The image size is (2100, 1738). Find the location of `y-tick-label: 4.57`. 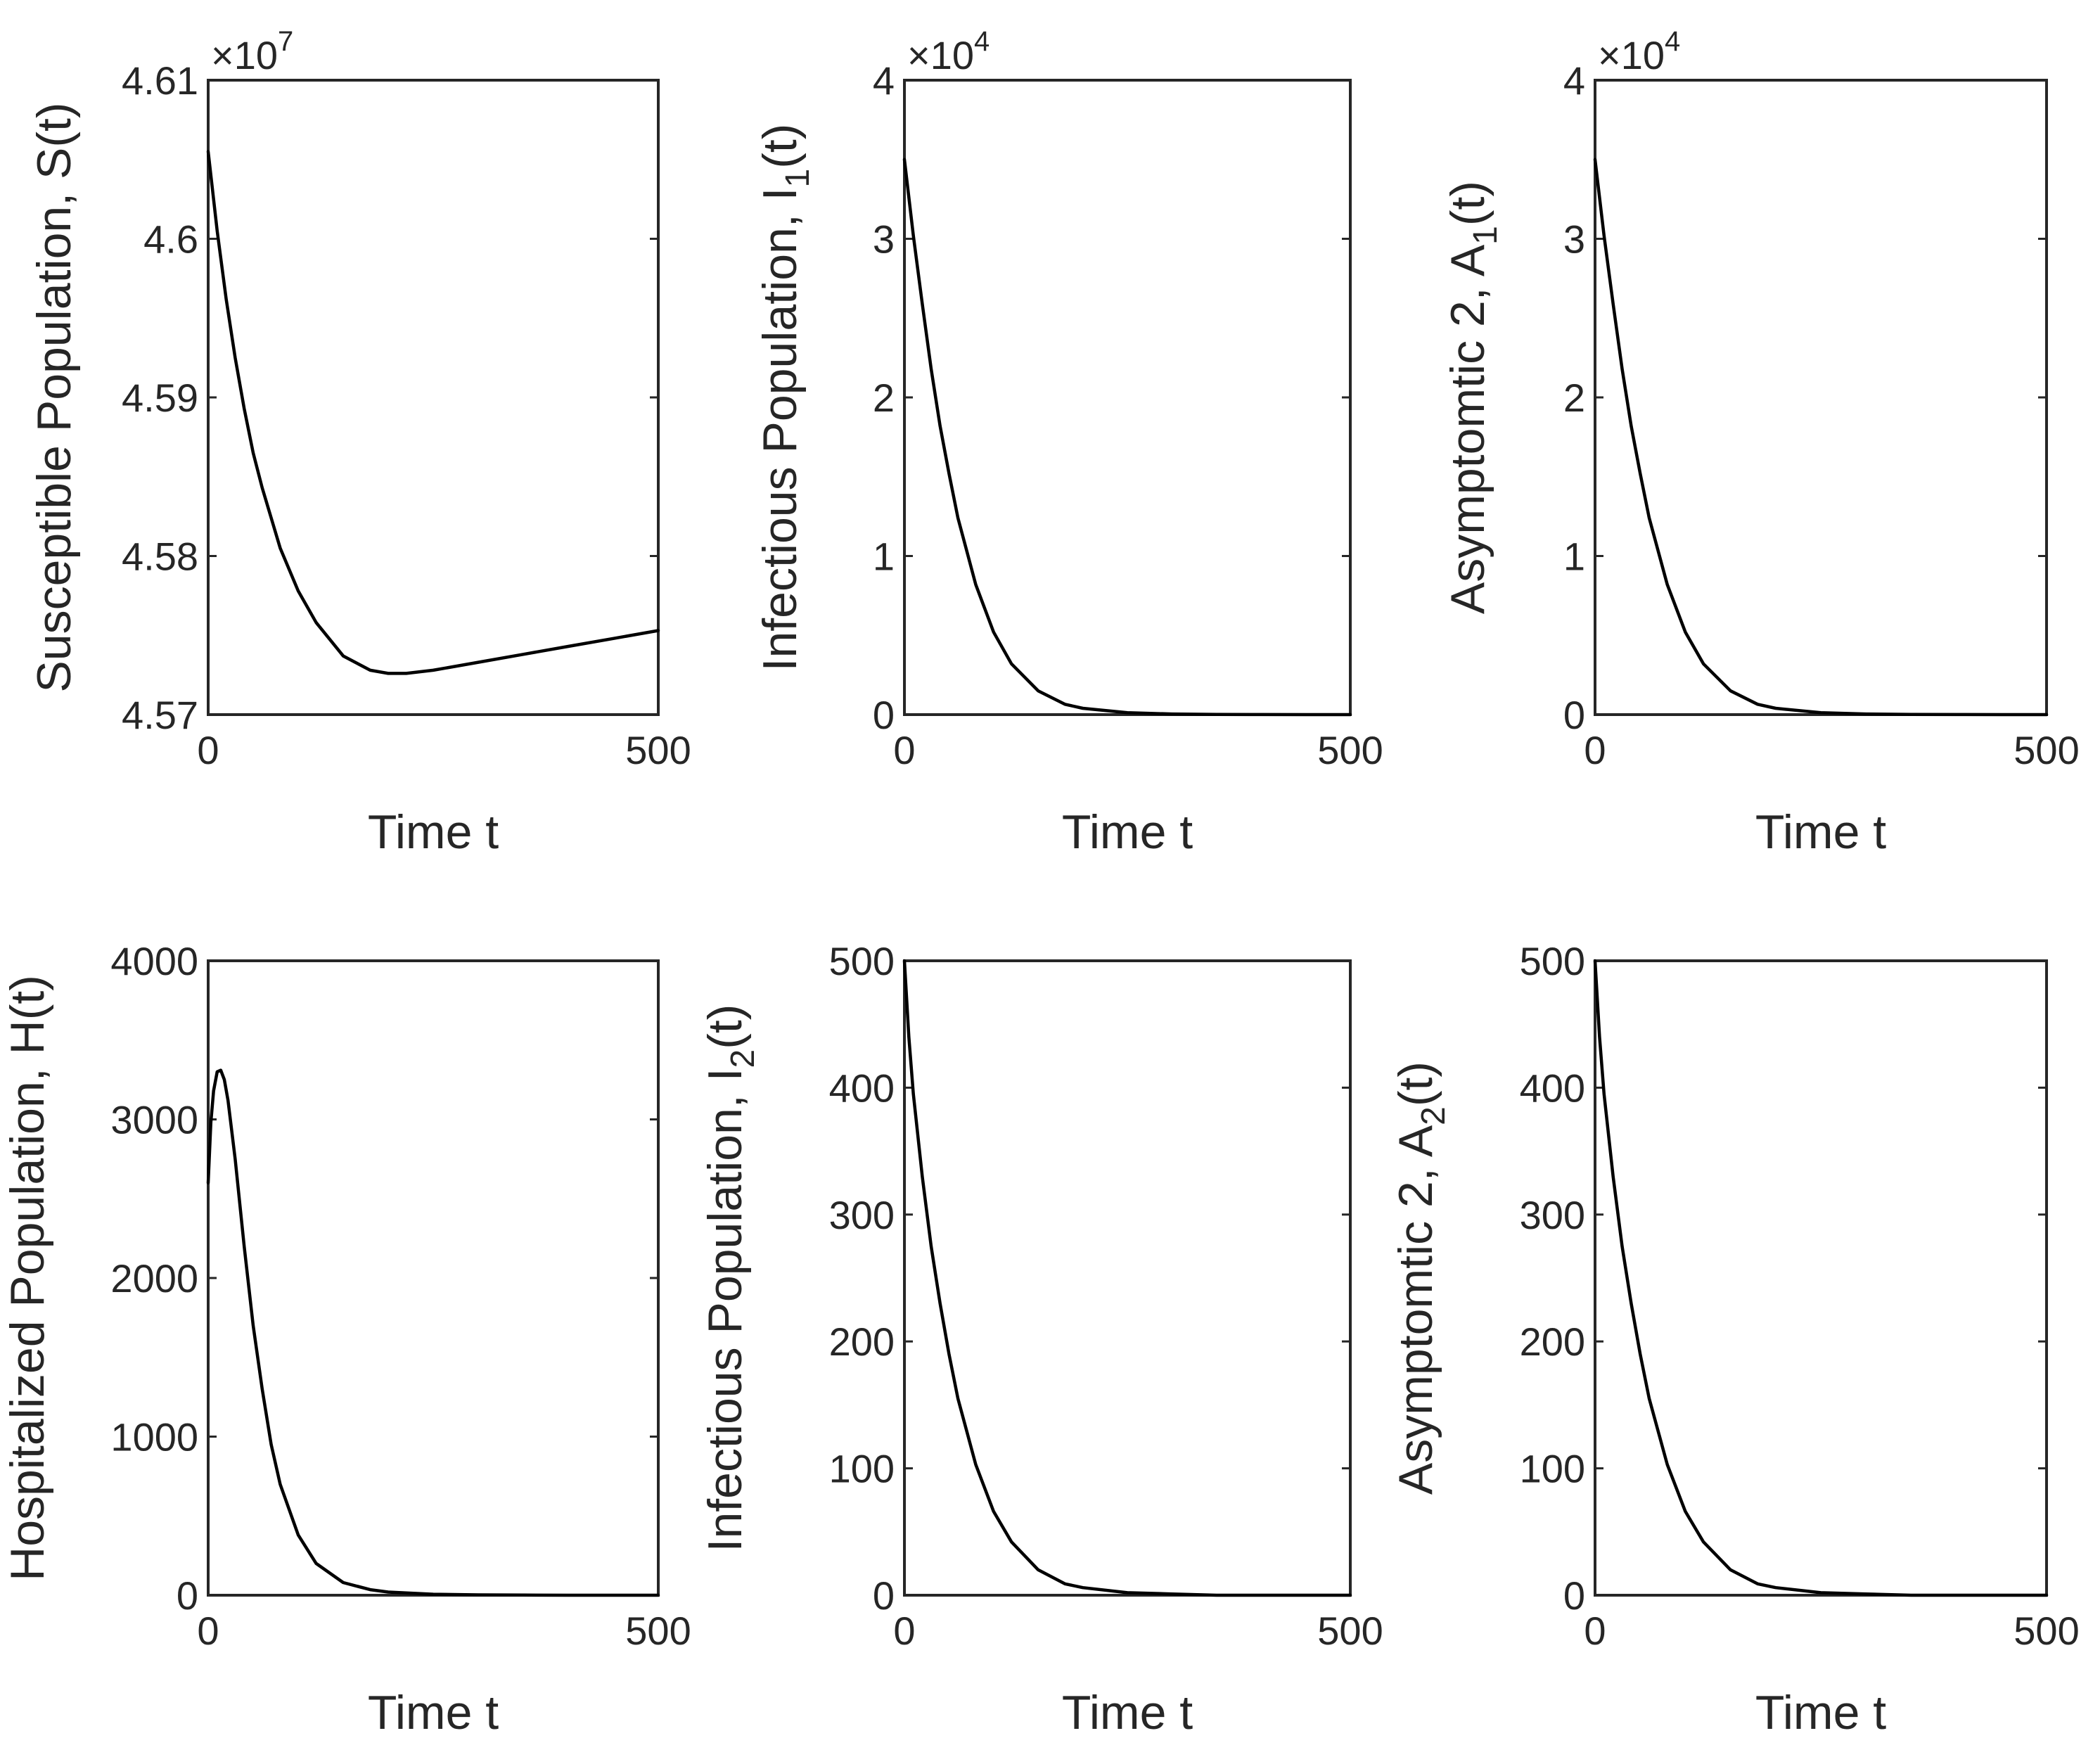

y-tick-label: 4.57 is located at coordinates (160, 715).